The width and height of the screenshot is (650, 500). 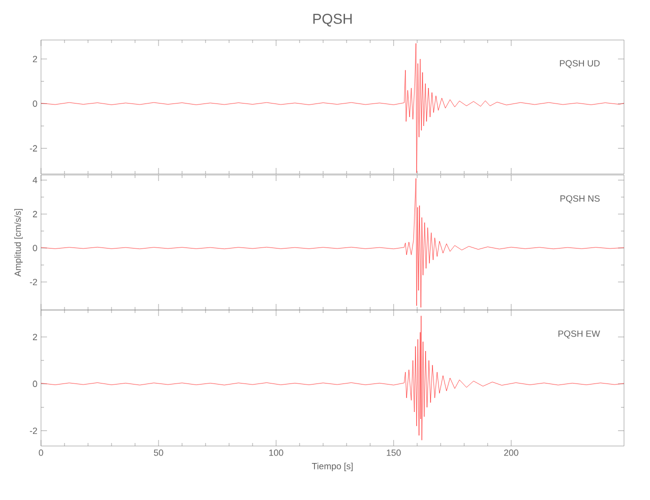 What do you see at coordinates (332, 20) in the screenshot?
I see `chart-title: PQSH` at bounding box center [332, 20].